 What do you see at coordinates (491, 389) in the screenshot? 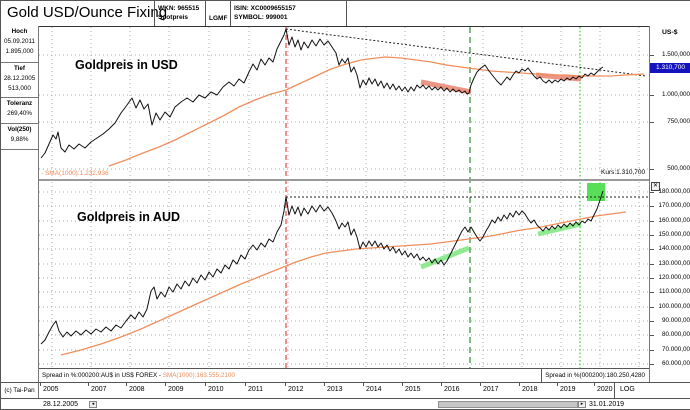
I see `year-label: 2017` at bounding box center [491, 389].